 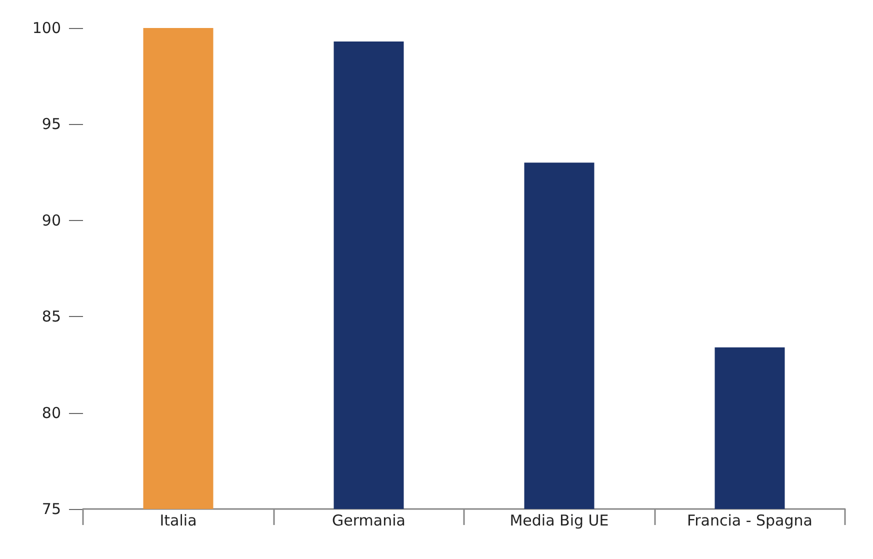 What do you see at coordinates (51, 509) in the screenshot?
I see `y-tick-label: 75` at bounding box center [51, 509].